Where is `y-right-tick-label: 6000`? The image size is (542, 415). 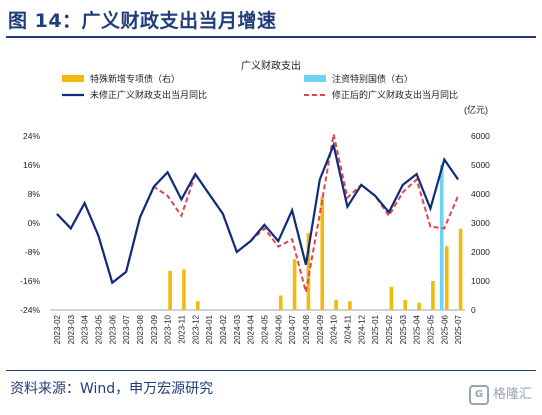 y-right-tick-label: 6000 is located at coordinates (480, 136).